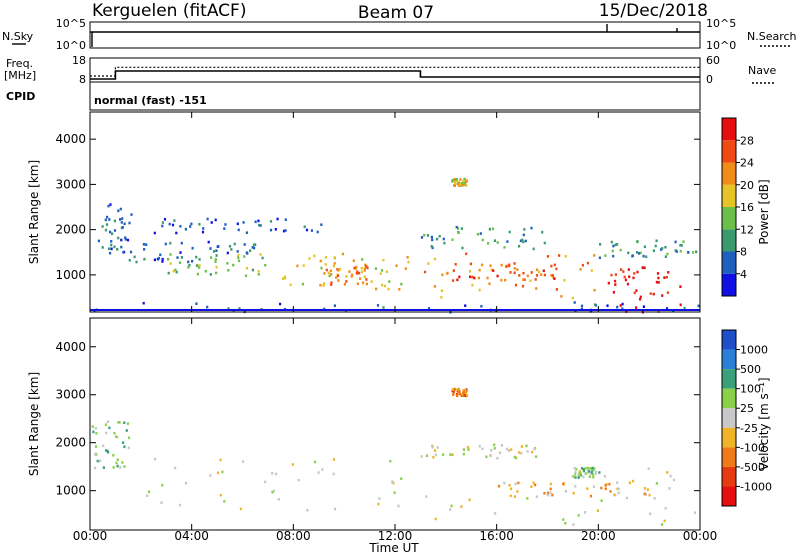  Describe the element at coordinates (752, 467) in the screenshot. I see `cbar-1-tick-6: -500` at that location.